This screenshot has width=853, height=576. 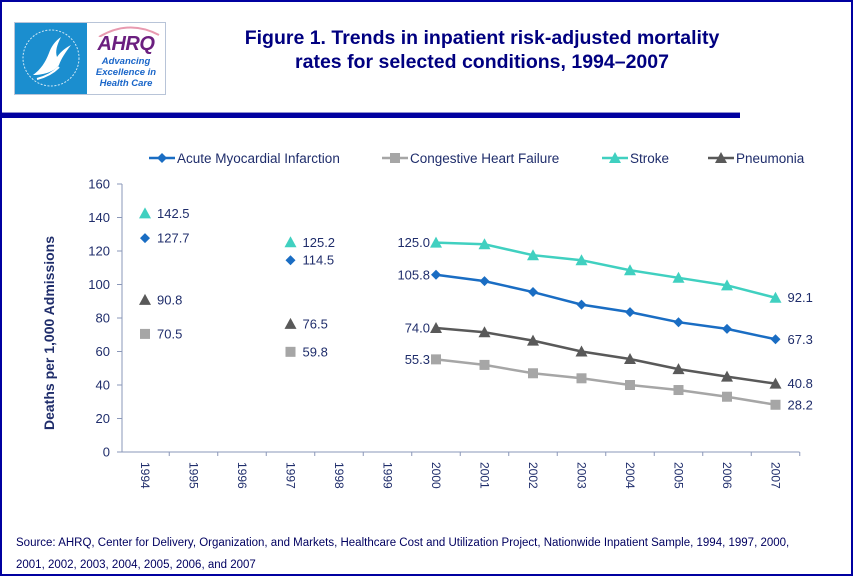 I want to click on x-tick-label: 2004, so click(x=630, y=475).